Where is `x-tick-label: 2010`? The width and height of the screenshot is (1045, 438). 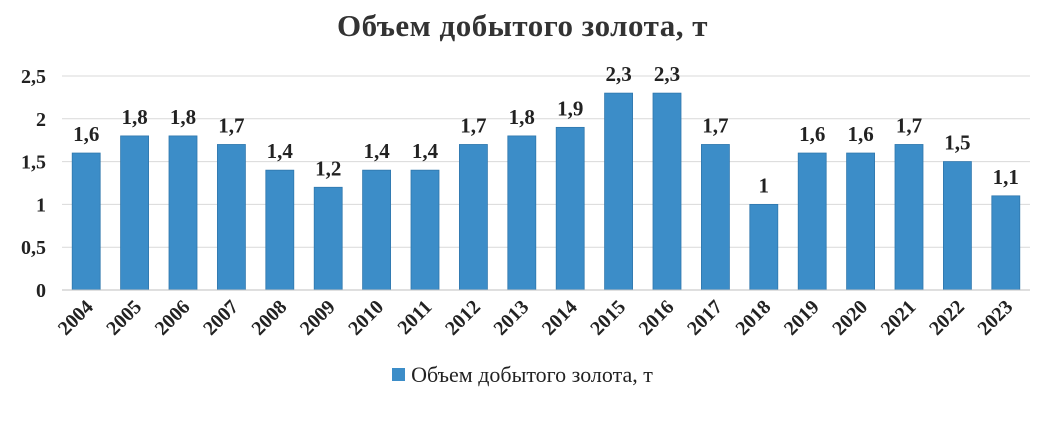
x-tick-label: 2010 is located at coordinates (366, 318).